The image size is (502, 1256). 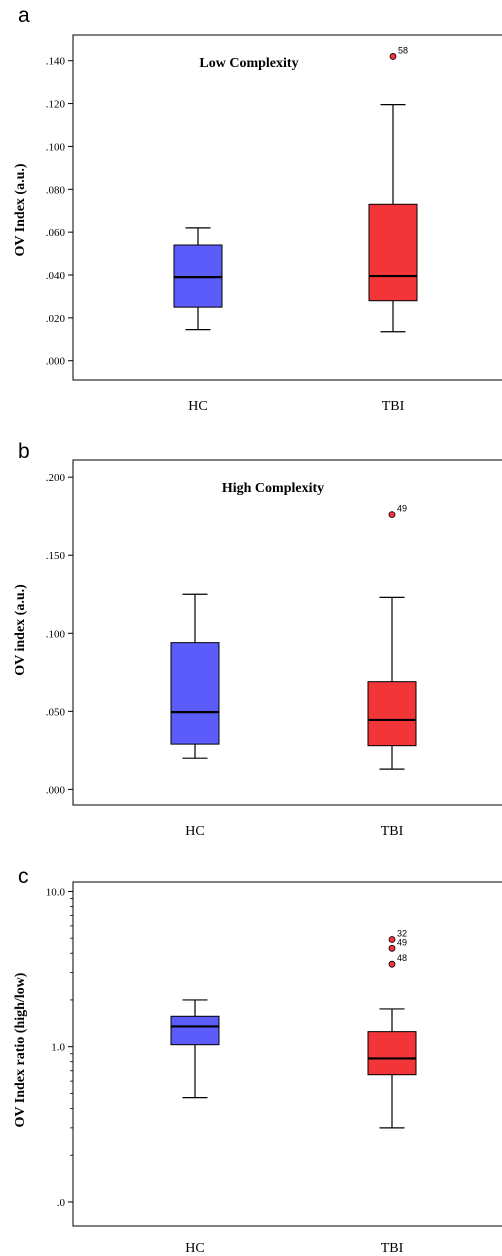 I want to click on y-ticks: .0 1.0 10.0, so click(x=59, y=1047).